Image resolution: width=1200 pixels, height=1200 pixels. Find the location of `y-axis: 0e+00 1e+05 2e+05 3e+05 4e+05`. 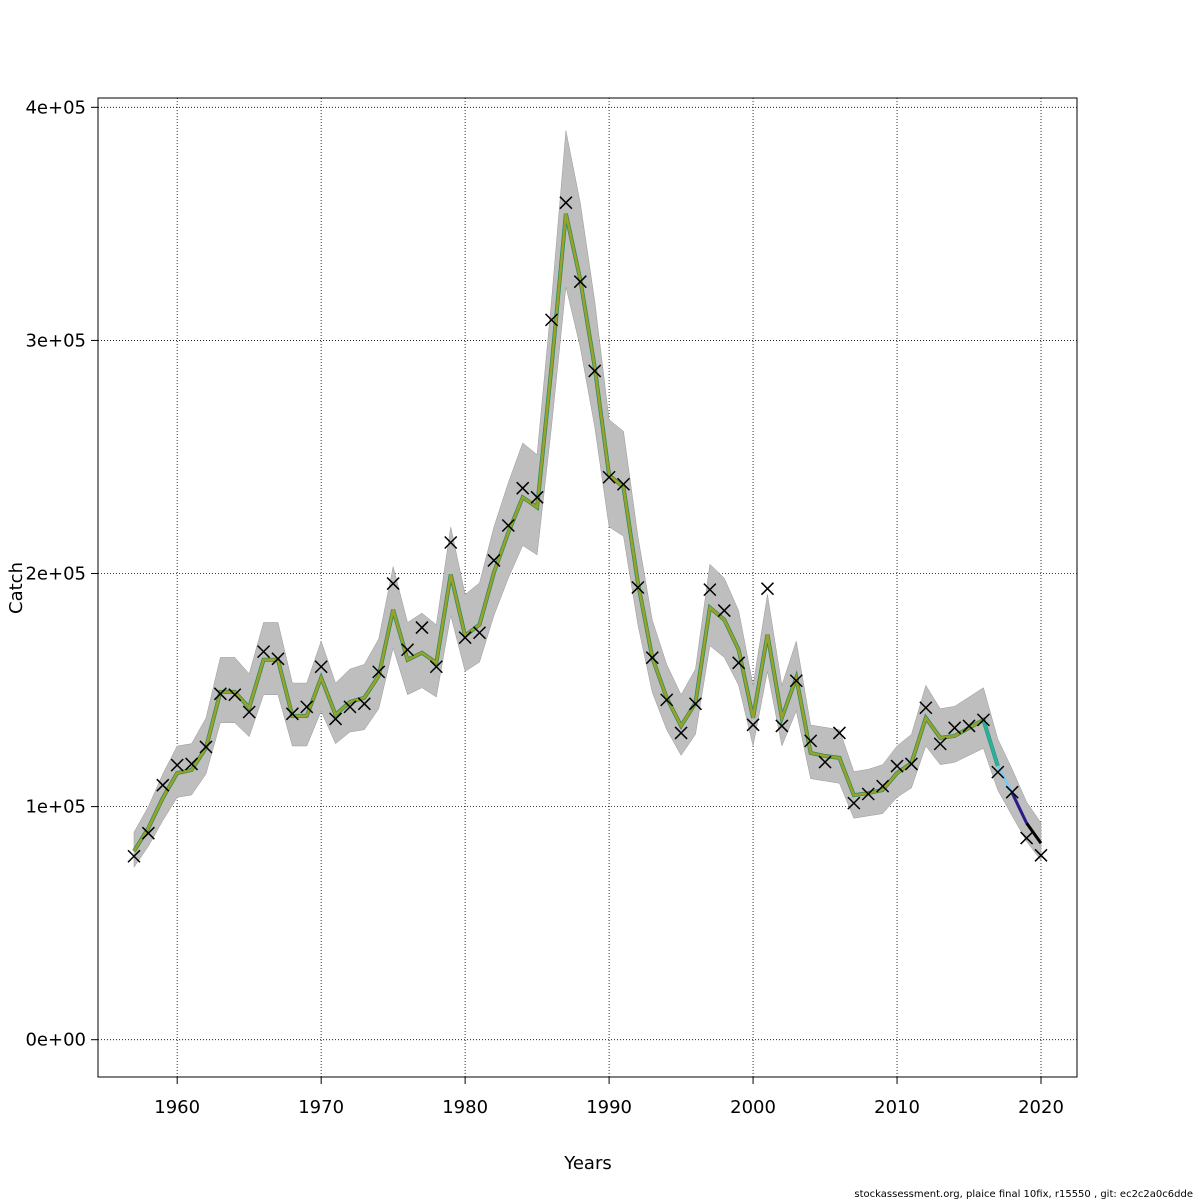

y-axis: 0e+00 1e+05 2e+05 3e+05 4e+05 is located at coordinates (61, 574).